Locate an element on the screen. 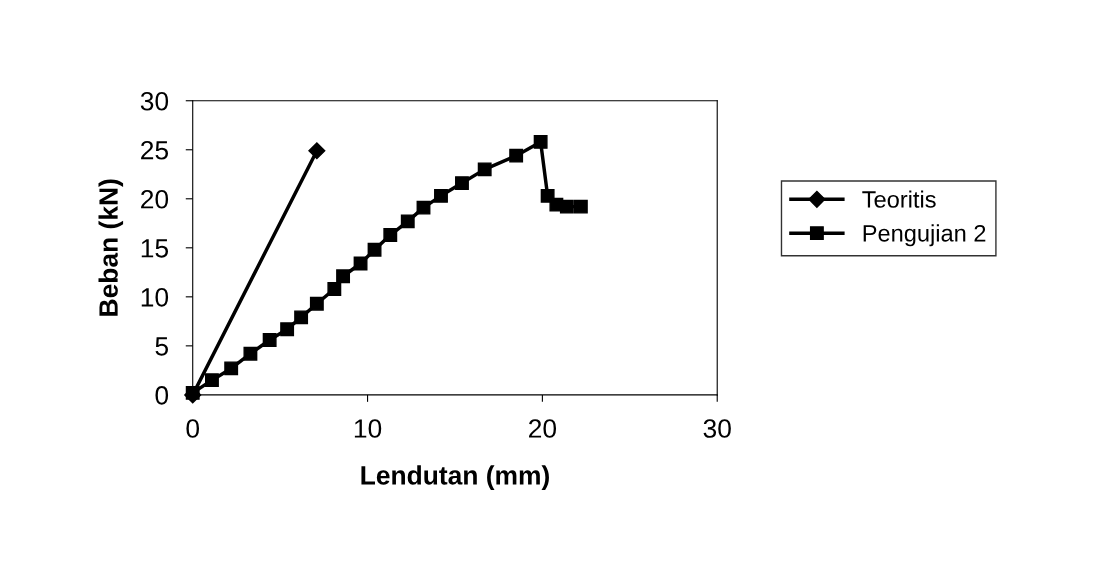 The width and height of the screenshot is (1095, 579). y-tick-label: 5 is located at coordinates (161, 346).